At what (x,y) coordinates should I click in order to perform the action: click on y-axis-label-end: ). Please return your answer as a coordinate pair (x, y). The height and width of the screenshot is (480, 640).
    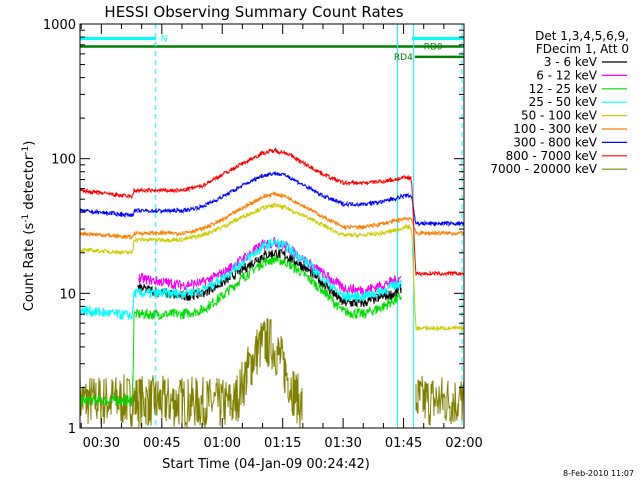
    Looking at the image, I should click on (29, 143).